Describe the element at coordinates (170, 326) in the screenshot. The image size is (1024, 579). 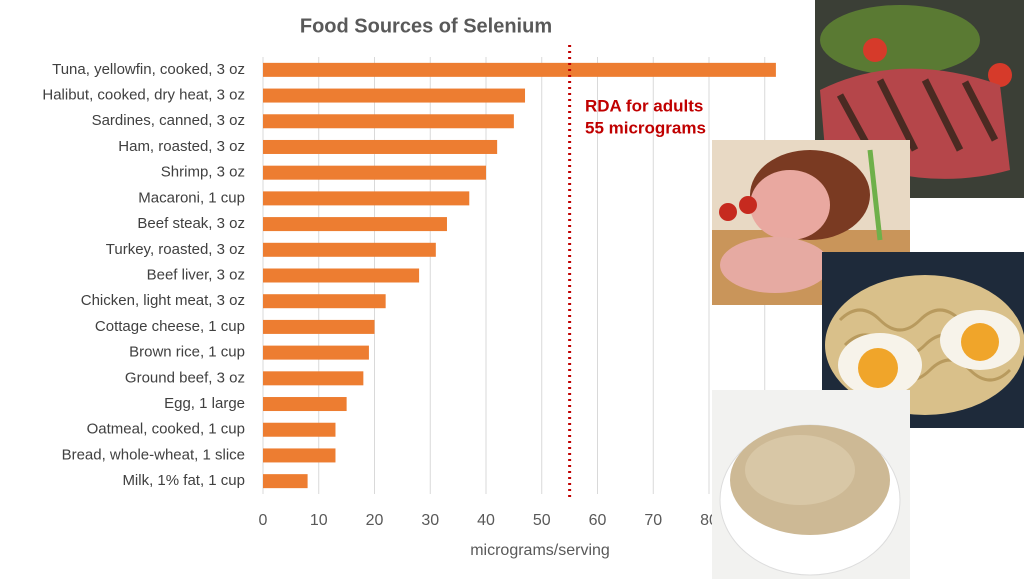
I see `y-tick-label: Cottage cheese, 1 cup` at that location.